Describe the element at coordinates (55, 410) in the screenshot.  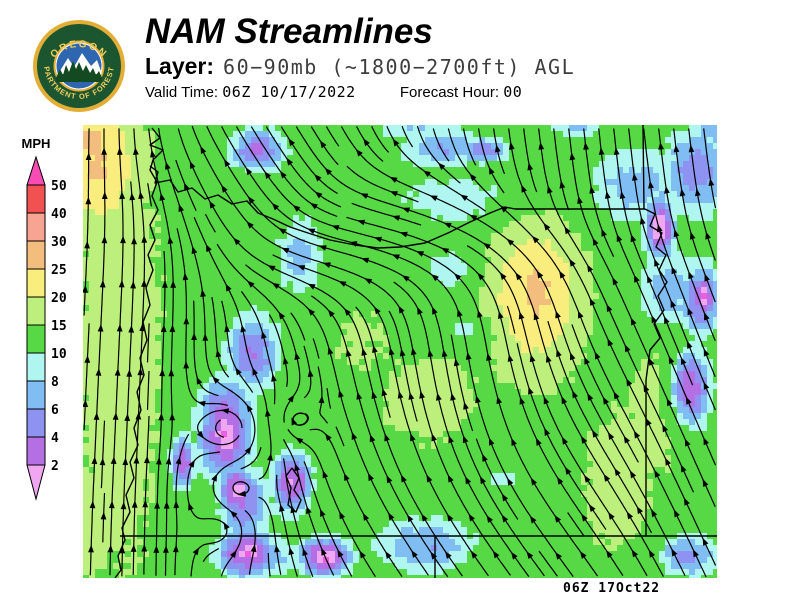
I see `svg-text: 6` at that location.